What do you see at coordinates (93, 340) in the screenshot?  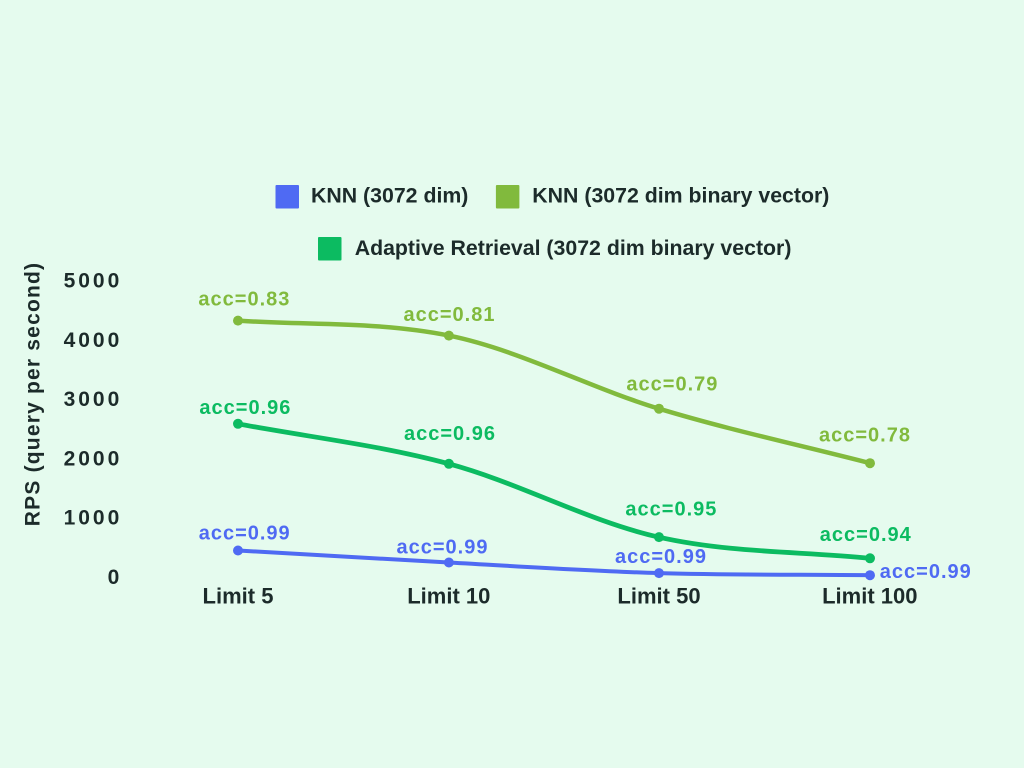 I see `svg-text: 4000` at bounding box center [93, 340].